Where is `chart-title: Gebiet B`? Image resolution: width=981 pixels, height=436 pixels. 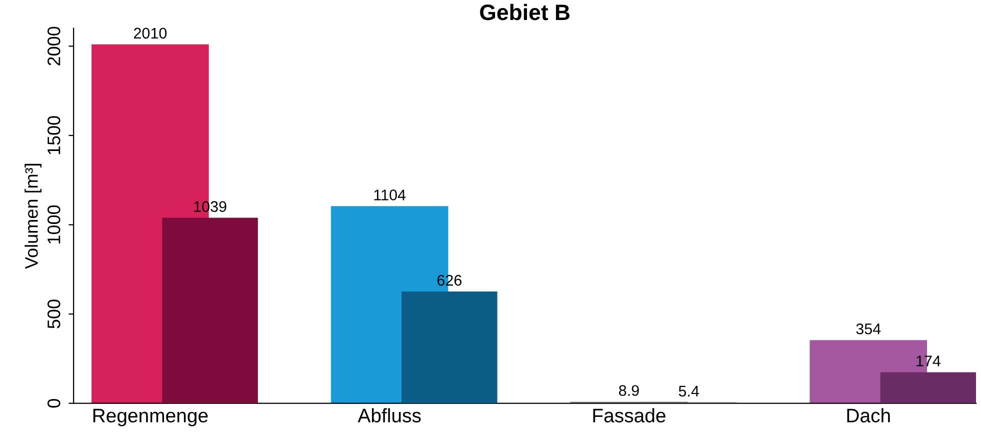
chart-title: Gebiet B is located at coordinates (525, 12).